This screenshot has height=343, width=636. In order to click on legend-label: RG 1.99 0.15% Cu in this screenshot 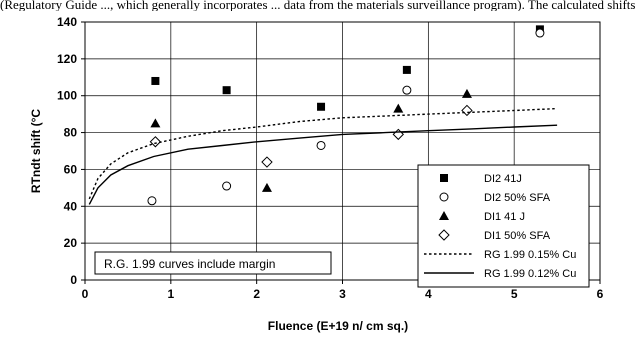, I will do `click(530, 255)`.